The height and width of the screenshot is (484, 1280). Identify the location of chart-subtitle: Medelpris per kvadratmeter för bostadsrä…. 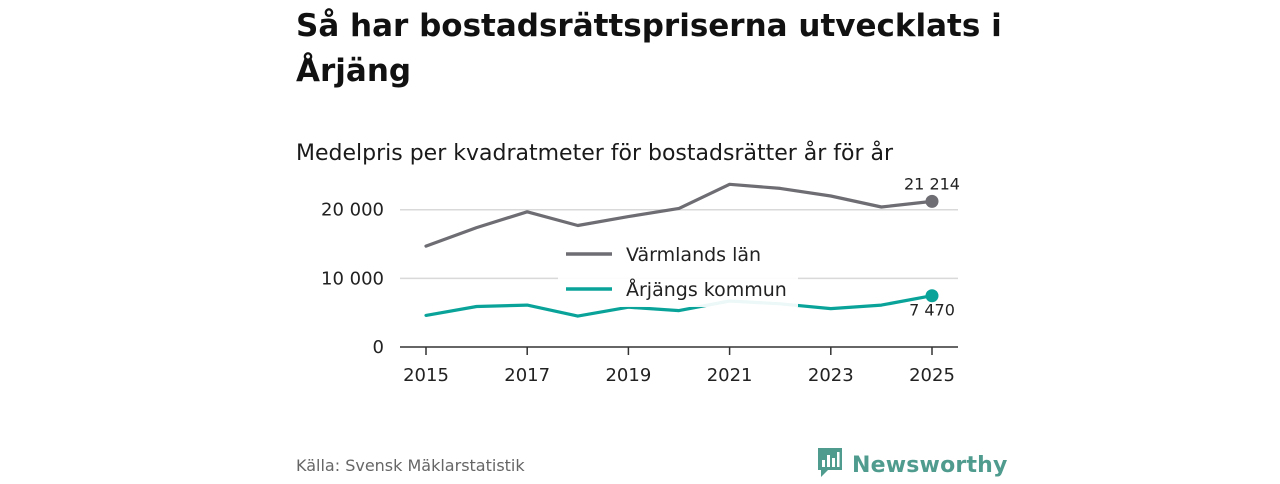
(595, 153).